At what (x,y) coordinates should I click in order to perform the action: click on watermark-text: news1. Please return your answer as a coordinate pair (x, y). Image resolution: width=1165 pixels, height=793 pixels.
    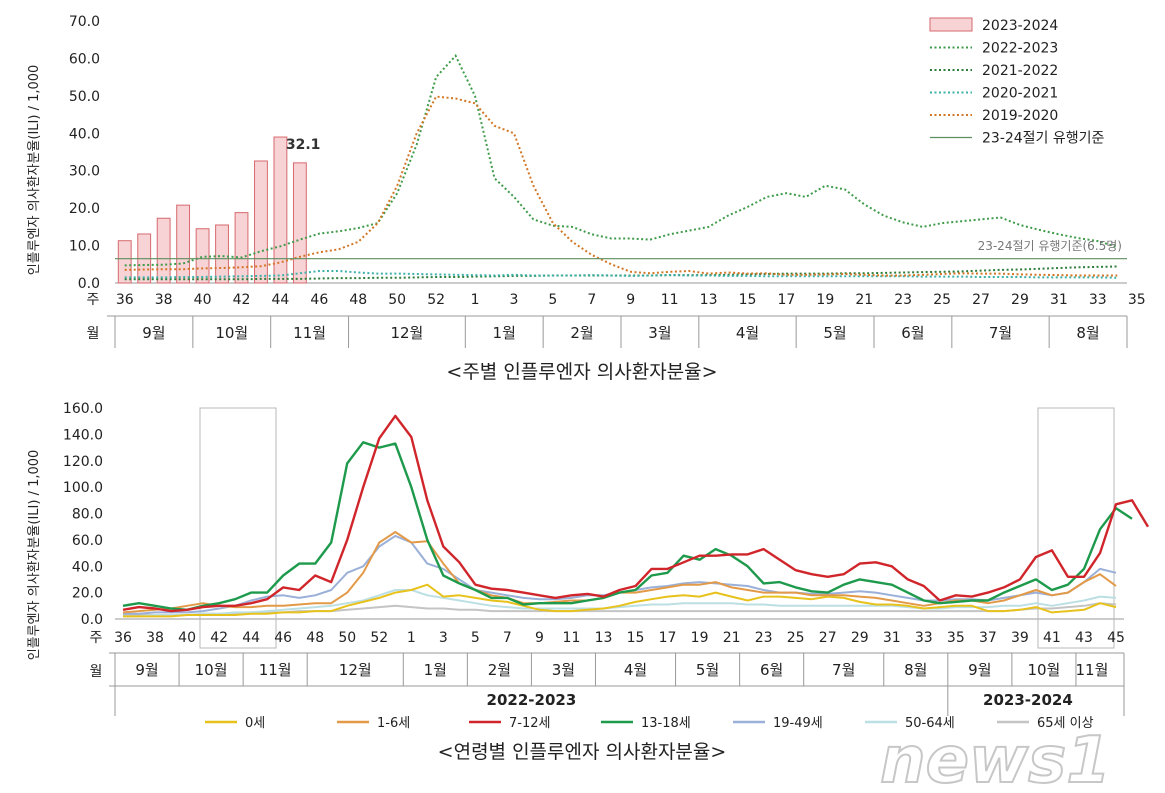
    Looking at the image, I should click on (995, 758).